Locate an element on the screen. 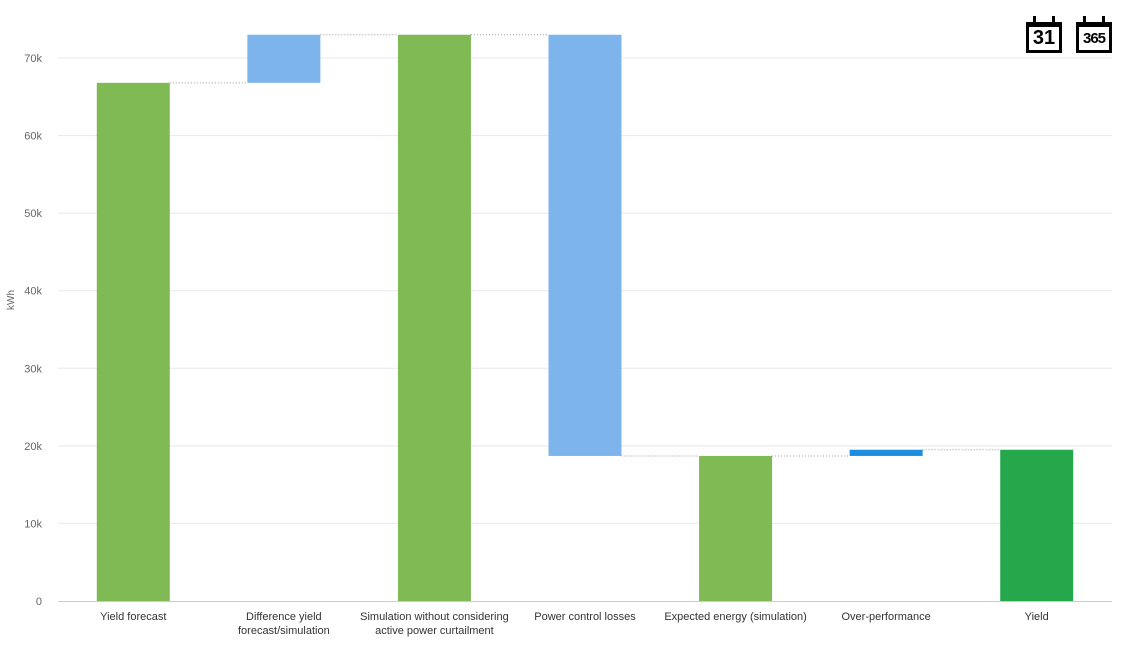 This screenshot has height=645, width=1125. x-category-label: Difference yield is located at coordinates (284, 617).